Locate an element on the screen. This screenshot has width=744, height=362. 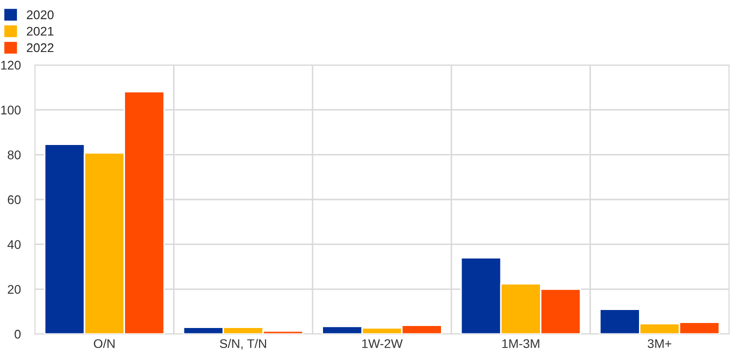
x-tick-label: 1W-2W is located at coordinates (382, 343).